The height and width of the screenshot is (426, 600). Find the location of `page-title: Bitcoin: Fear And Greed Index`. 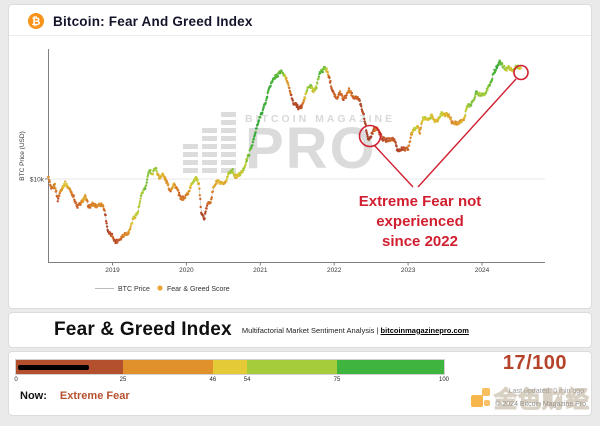

page-title: Bitcoin: Fear And Greed Index is located at coordinates (153, 21).